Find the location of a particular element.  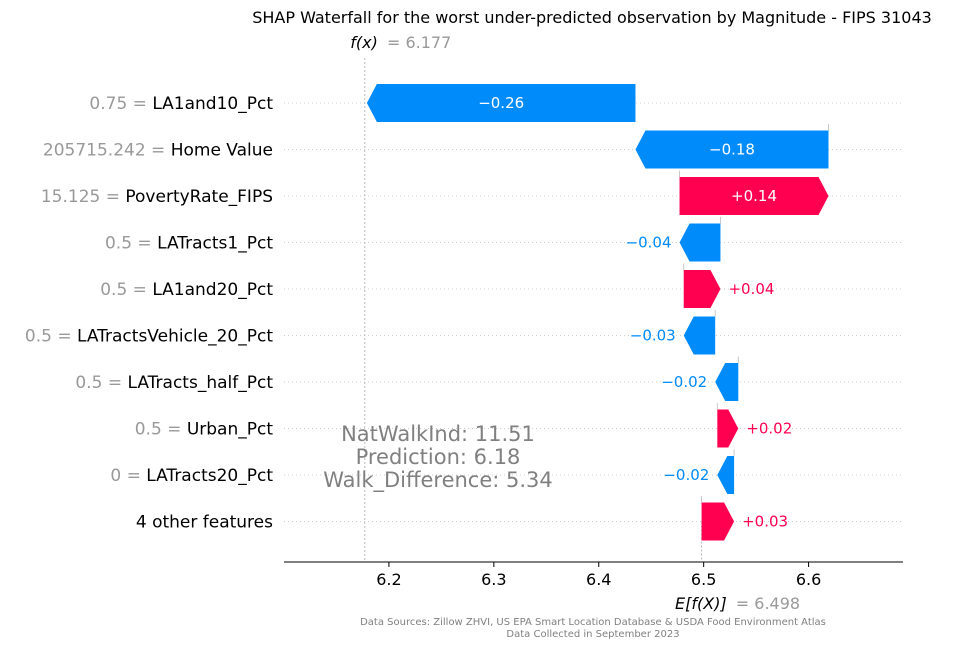

feature-name: LATracts20_Pct is located at coordinates (209, 476).